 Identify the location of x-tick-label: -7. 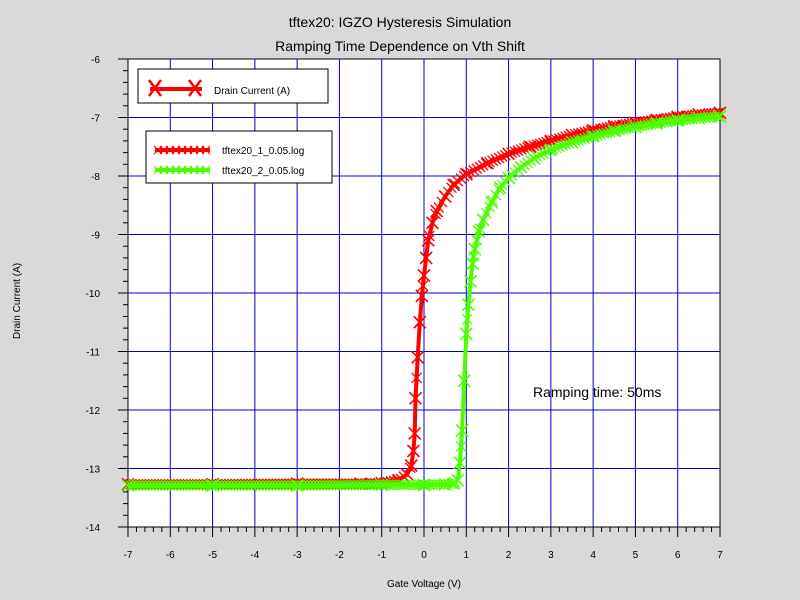
(128, 555).